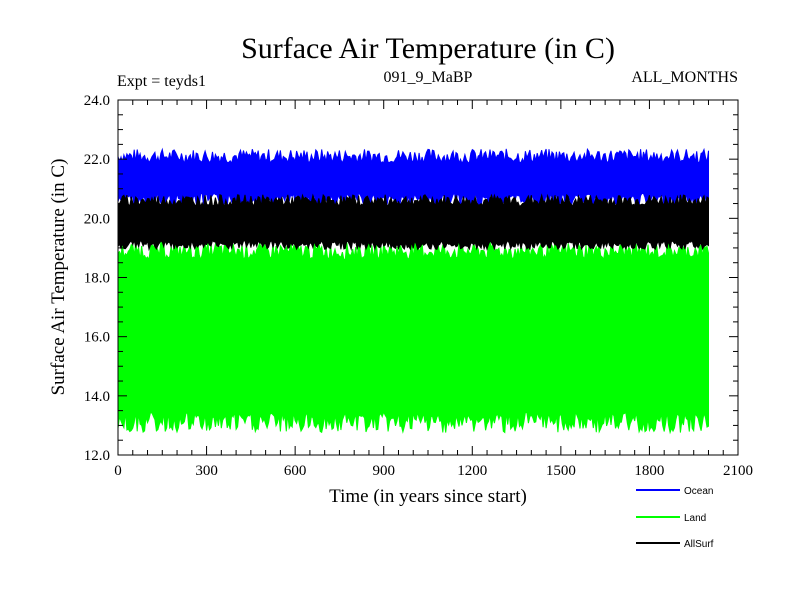 Image resolution: width=800 pixels, height=600 pixels. Describe the element at coordinates (295, 471) in the screenshot. I see `x-tick-label: 600` at that location.